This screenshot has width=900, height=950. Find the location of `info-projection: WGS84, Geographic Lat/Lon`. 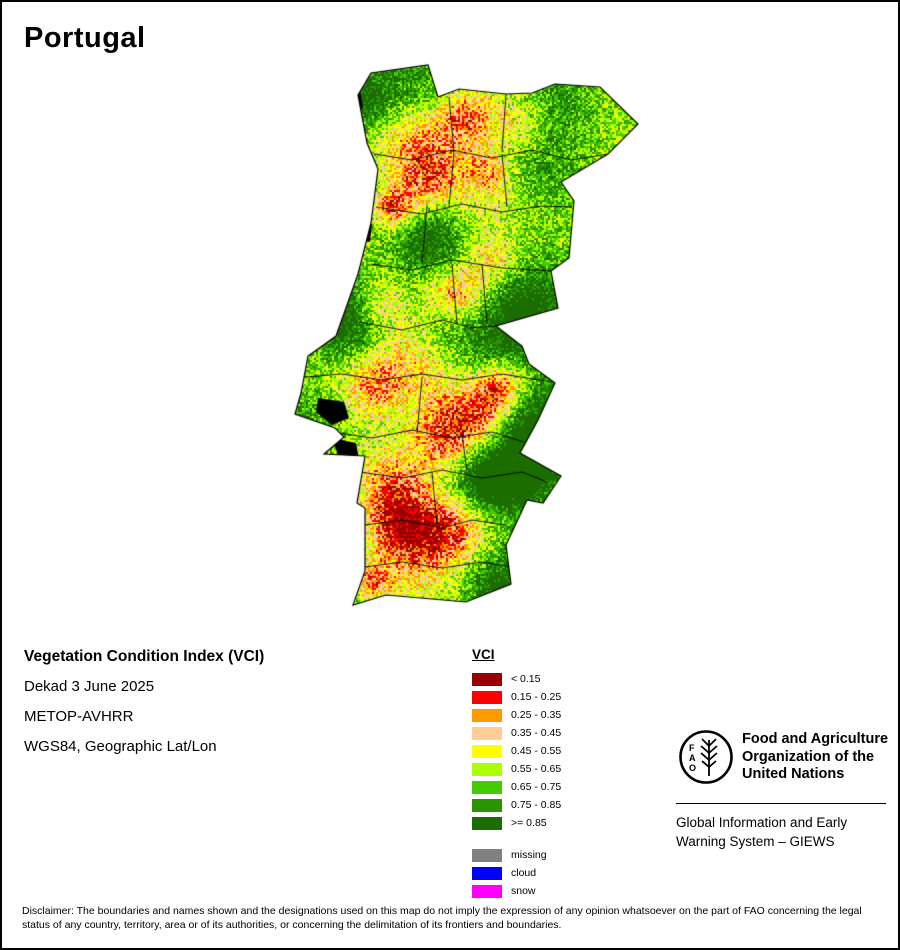

info-projection: WGS84, Geographic Lat/Lon is located at coordinates (120, 746).